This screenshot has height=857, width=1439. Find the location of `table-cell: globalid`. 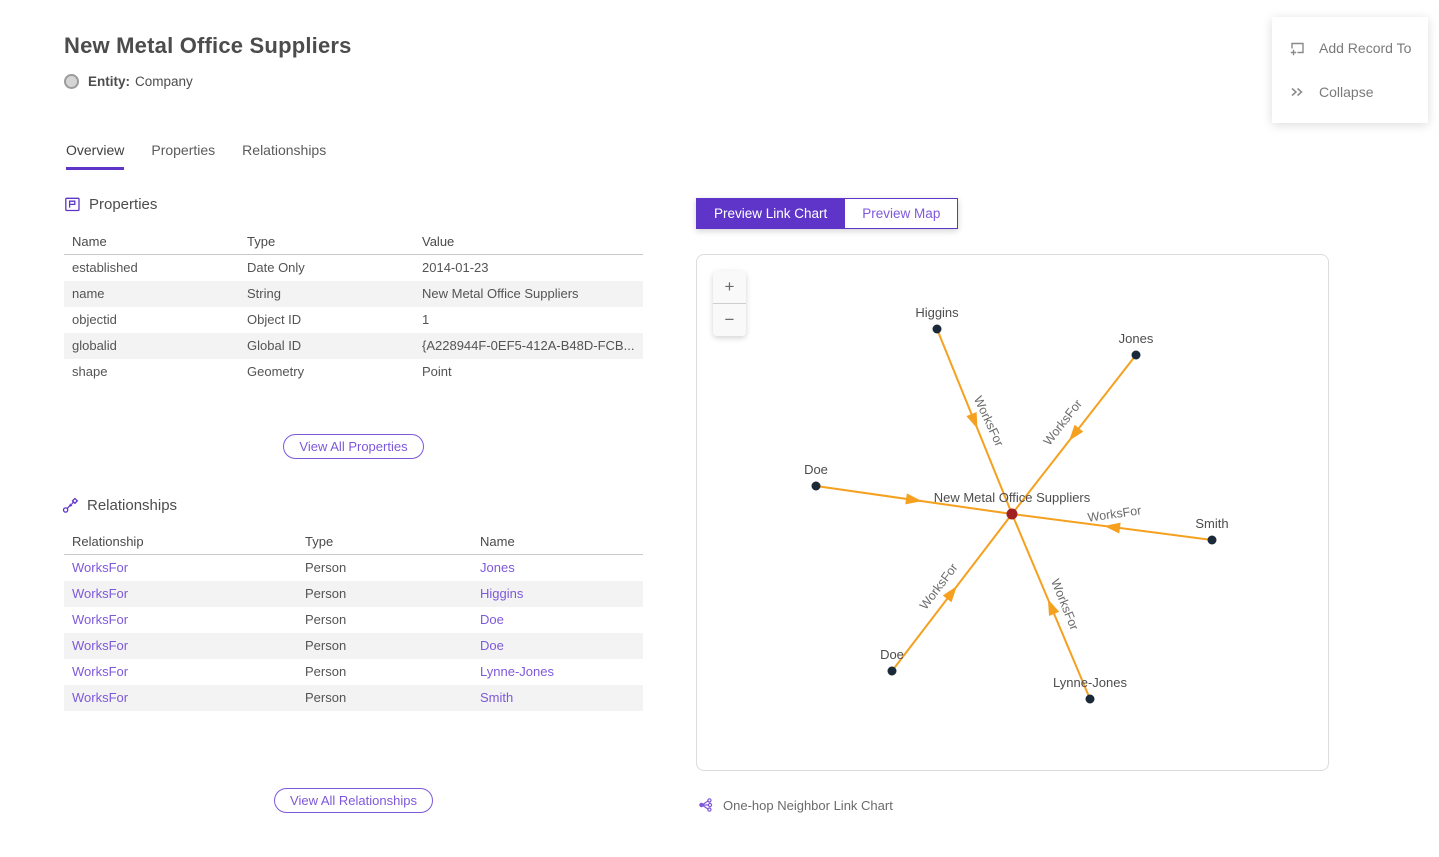

table-cell: globalid is located at coordinates (94, 345).